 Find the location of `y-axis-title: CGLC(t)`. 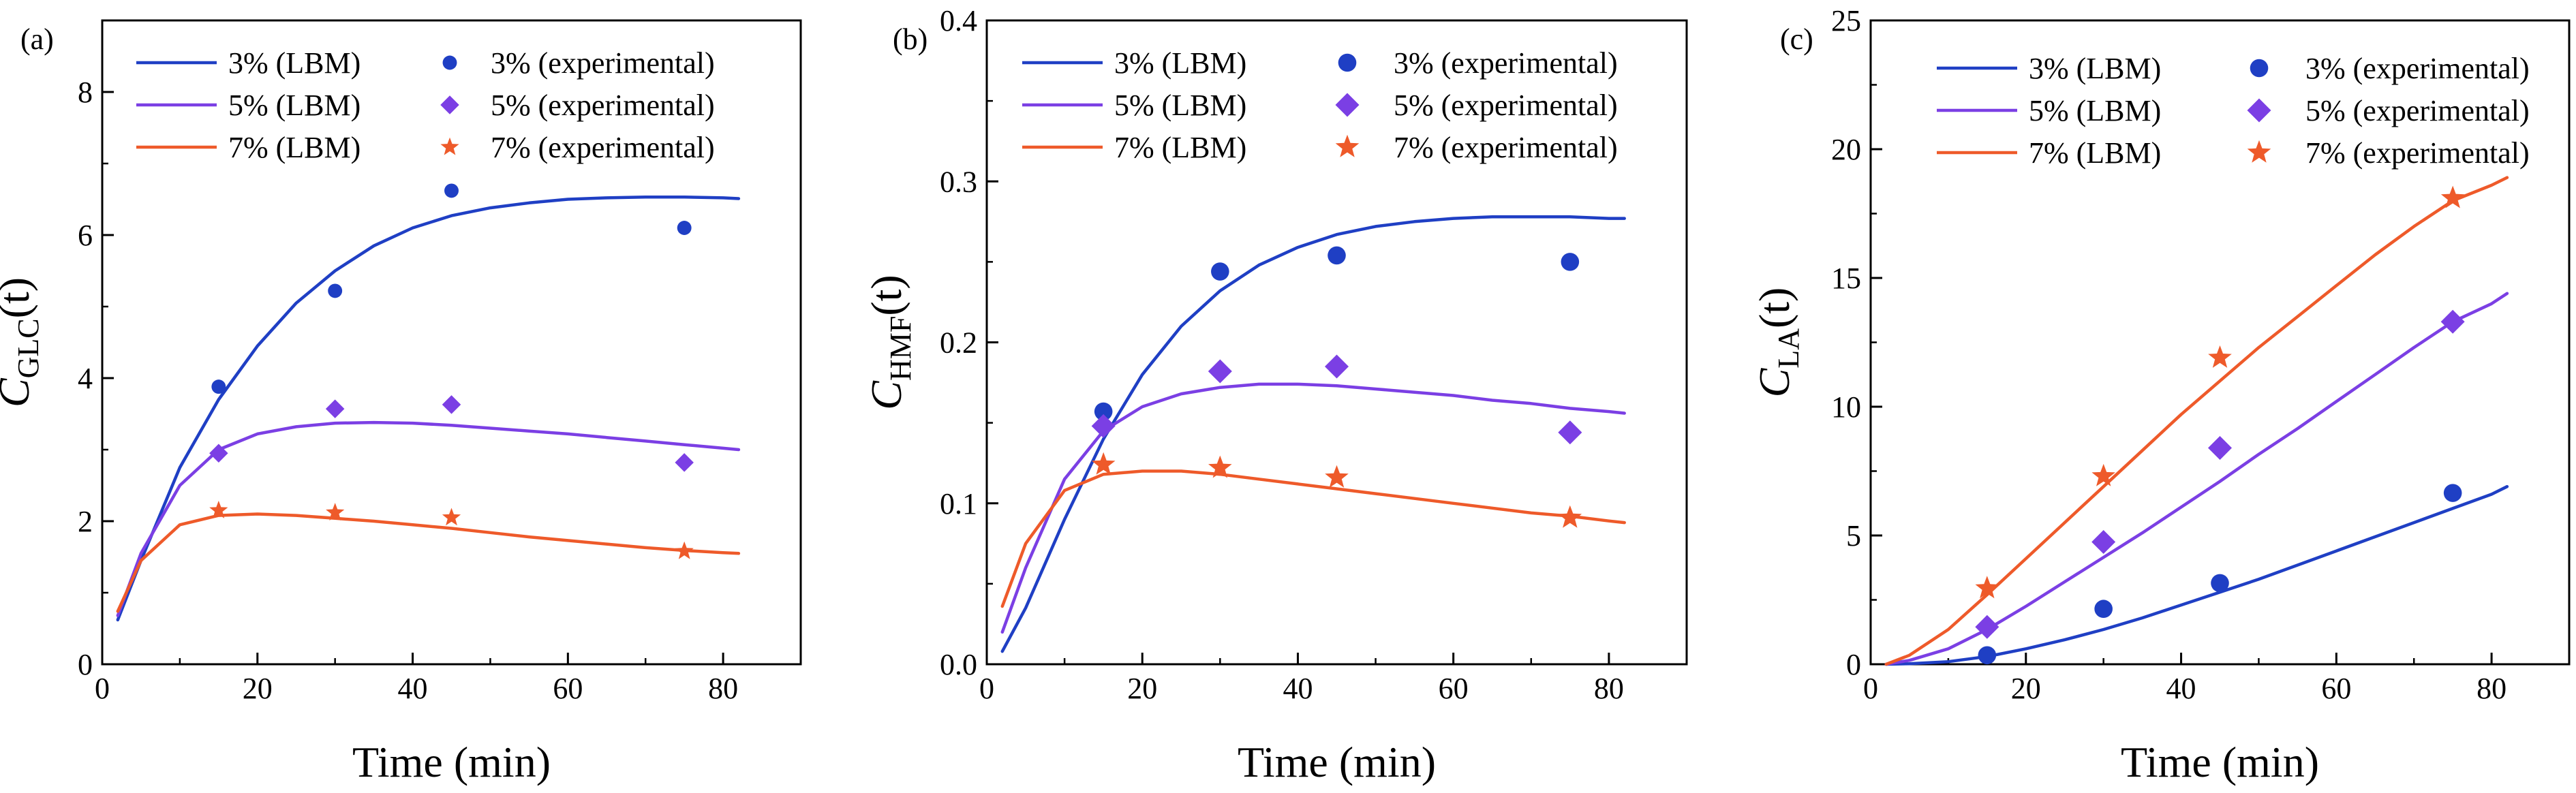

y-axis-title: CGLC(t) is located at coordinates (22, 342).